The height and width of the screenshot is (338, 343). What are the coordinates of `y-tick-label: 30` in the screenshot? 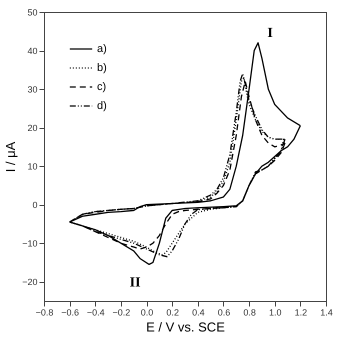 It's located at (32, 89).